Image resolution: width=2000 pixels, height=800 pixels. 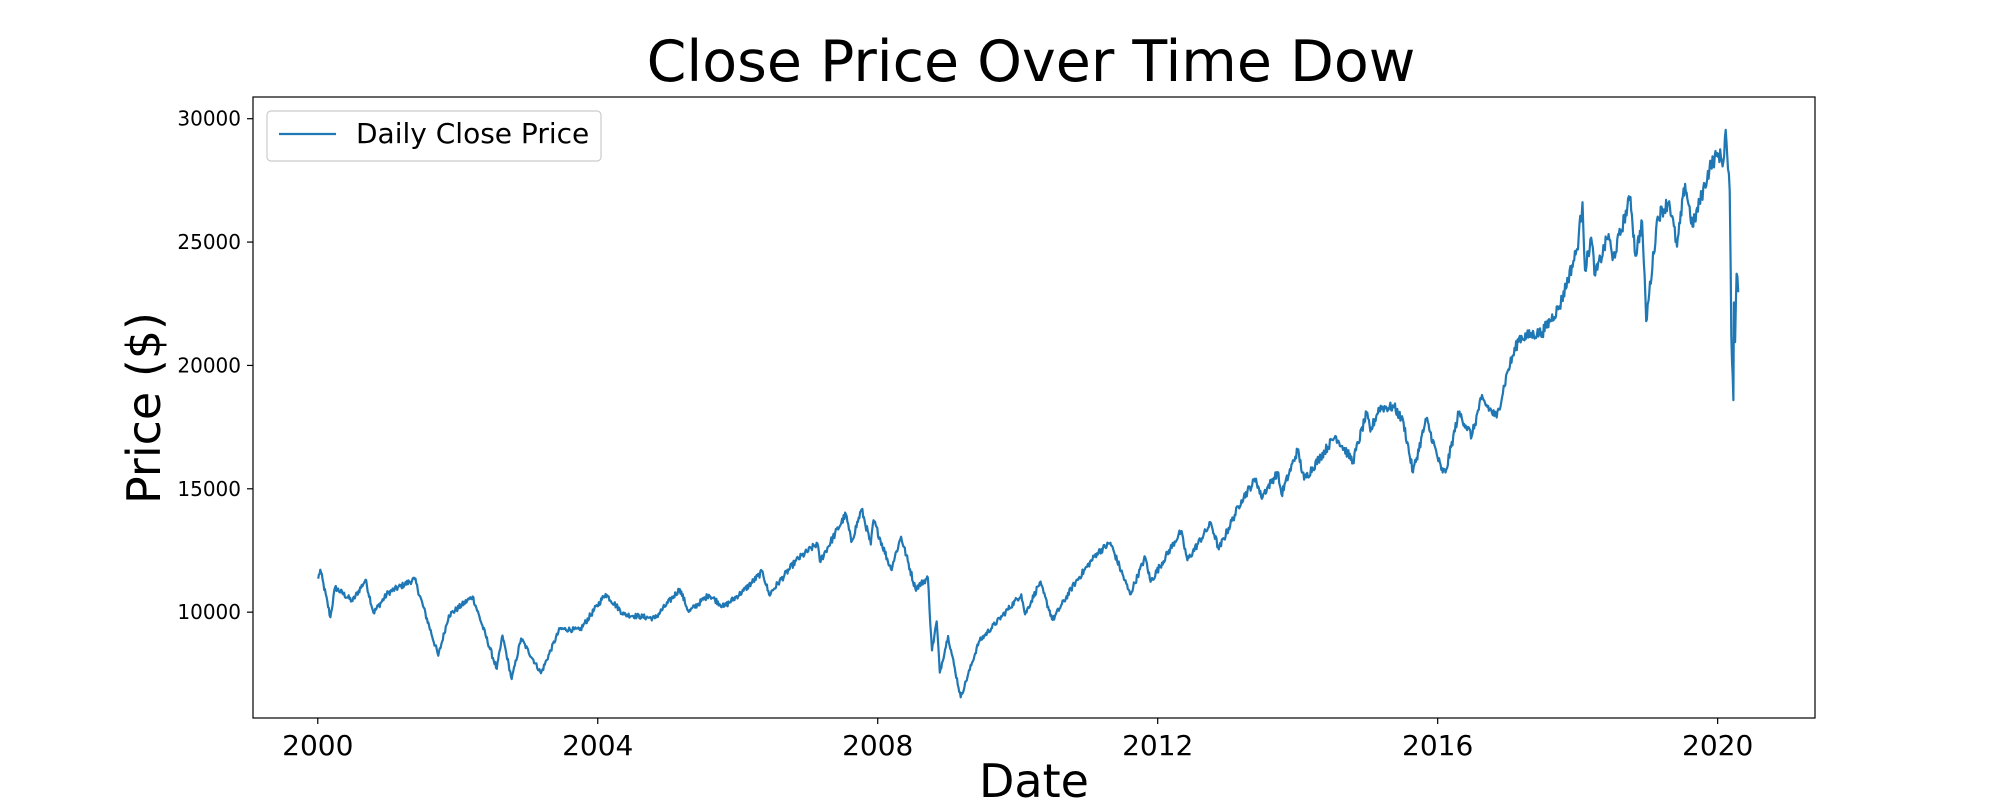 What do you see at coordinates (597, 745) in the screenshot?
I see `x-tick-label: 2004` at bounding box center [597, 745].